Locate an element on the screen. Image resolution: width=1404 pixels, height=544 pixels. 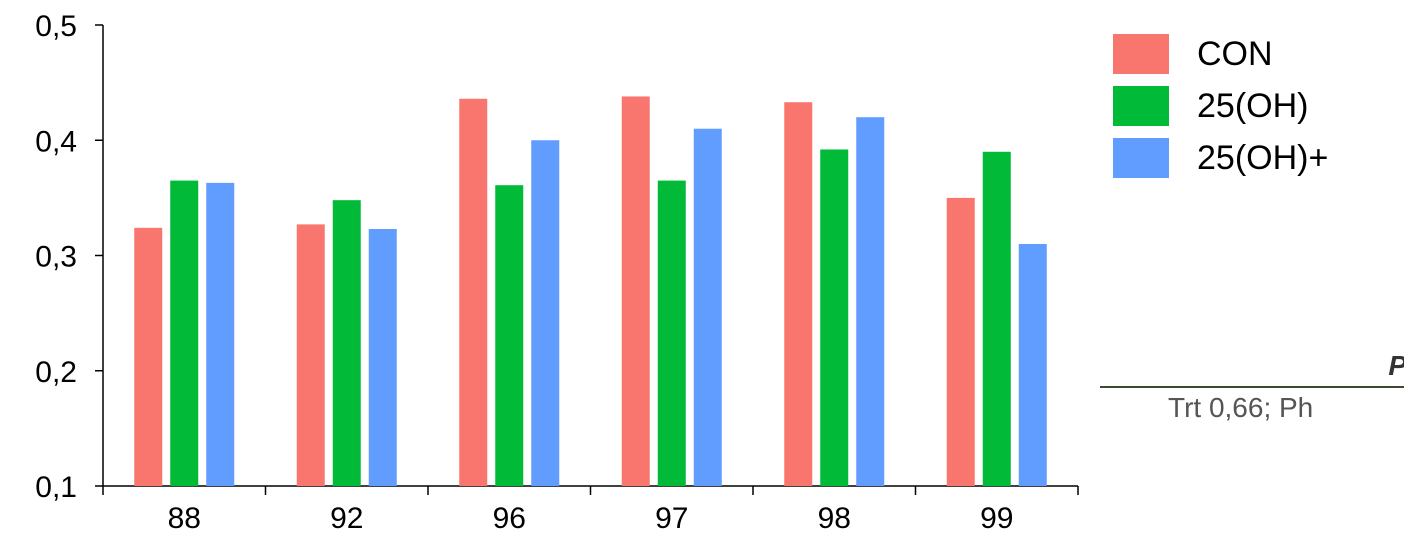
legend-swatch-con is located at coordinates (1141, 54).